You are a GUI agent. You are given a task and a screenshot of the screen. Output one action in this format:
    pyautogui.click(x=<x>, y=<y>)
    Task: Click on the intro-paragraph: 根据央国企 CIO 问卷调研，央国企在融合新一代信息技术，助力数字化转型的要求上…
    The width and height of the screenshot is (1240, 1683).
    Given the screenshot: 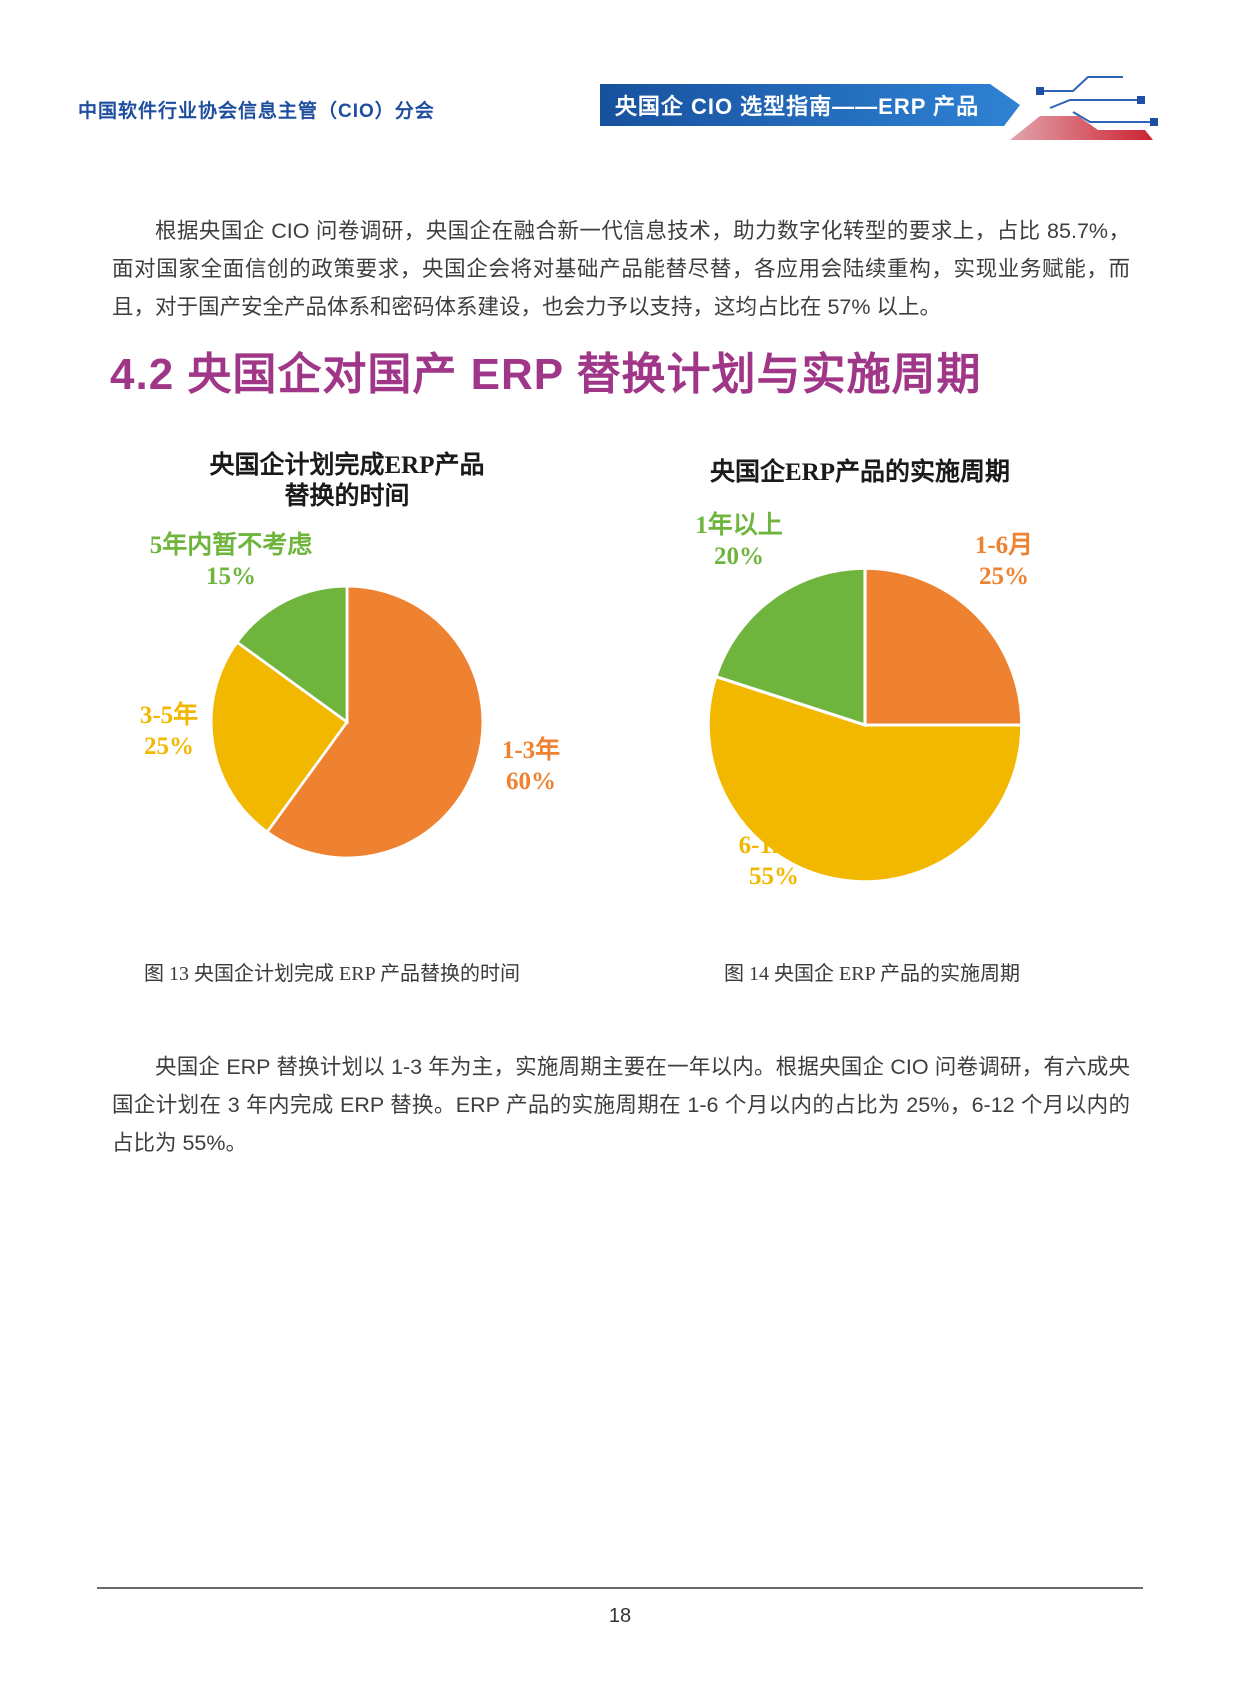 What is the action you would take?
    pyautogui.click(x=621, y=269)
    